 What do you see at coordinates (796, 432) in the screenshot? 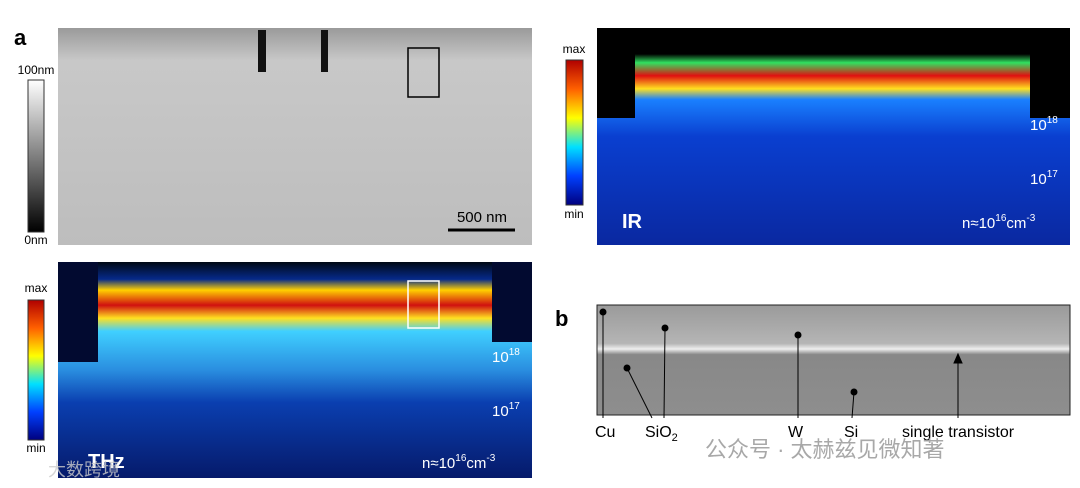
I see `w-label: W` at bounding box center [796, 432].